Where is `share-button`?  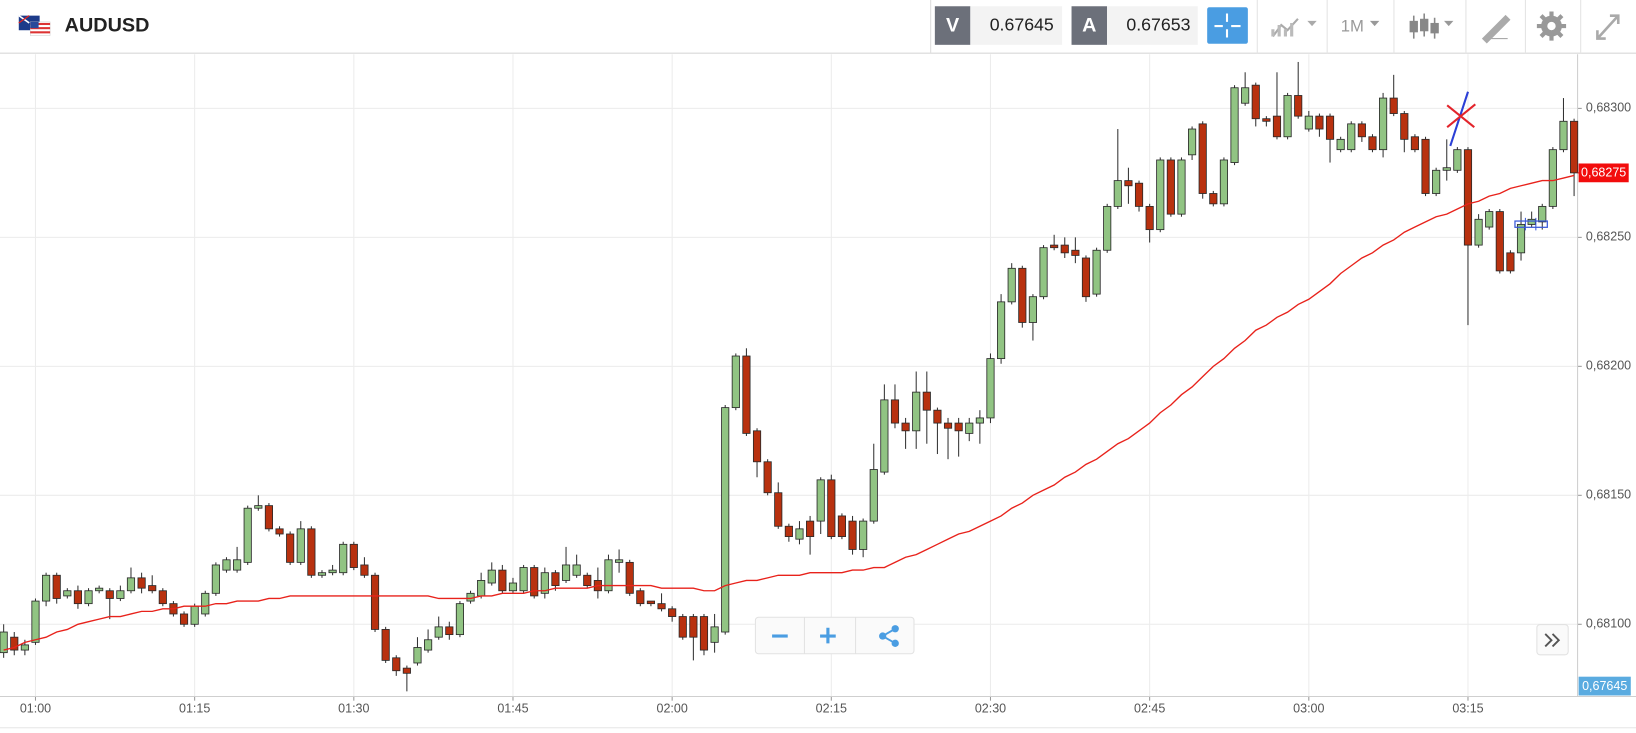
share-button is located at coordinates (889, 636).